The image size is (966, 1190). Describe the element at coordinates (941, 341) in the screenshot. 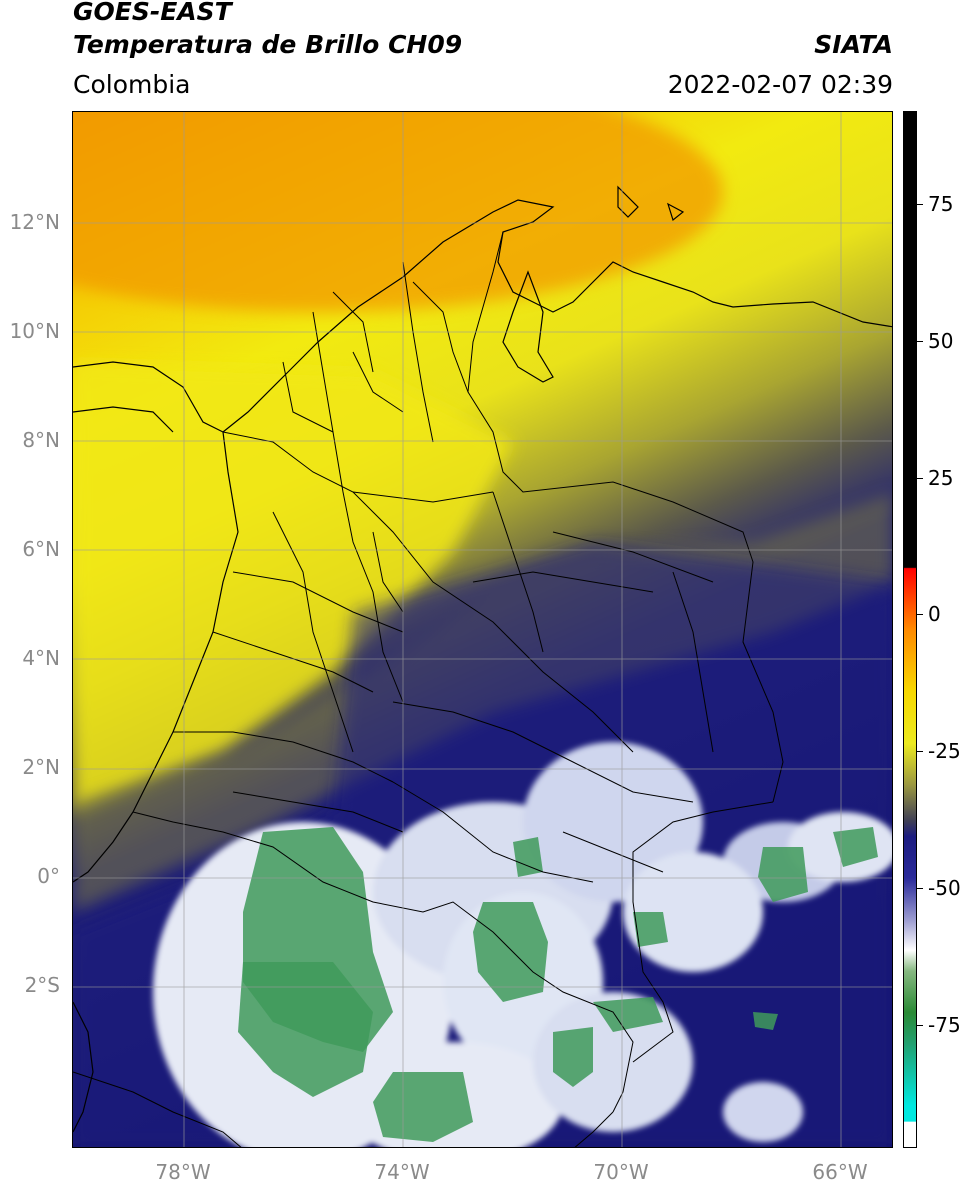

I see `colorbar-label-50: 50` at that location.